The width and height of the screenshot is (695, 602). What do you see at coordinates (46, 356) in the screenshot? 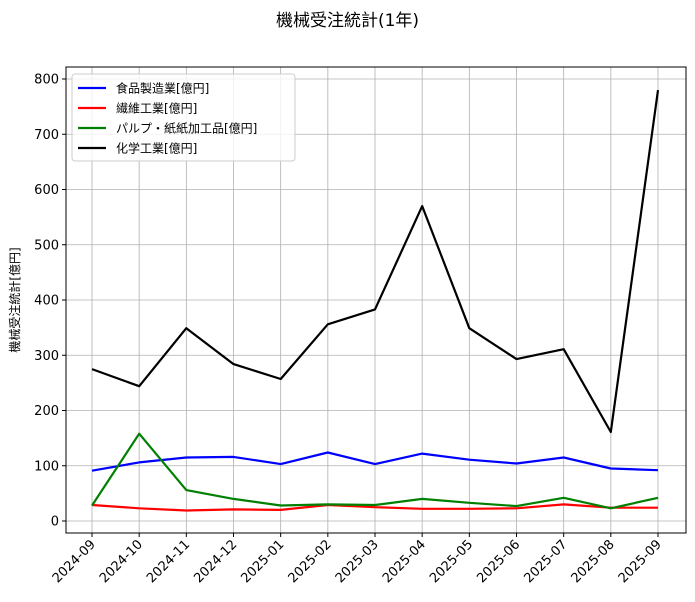
I see `y-tick-label: 300` at bounding box center [46, 356].